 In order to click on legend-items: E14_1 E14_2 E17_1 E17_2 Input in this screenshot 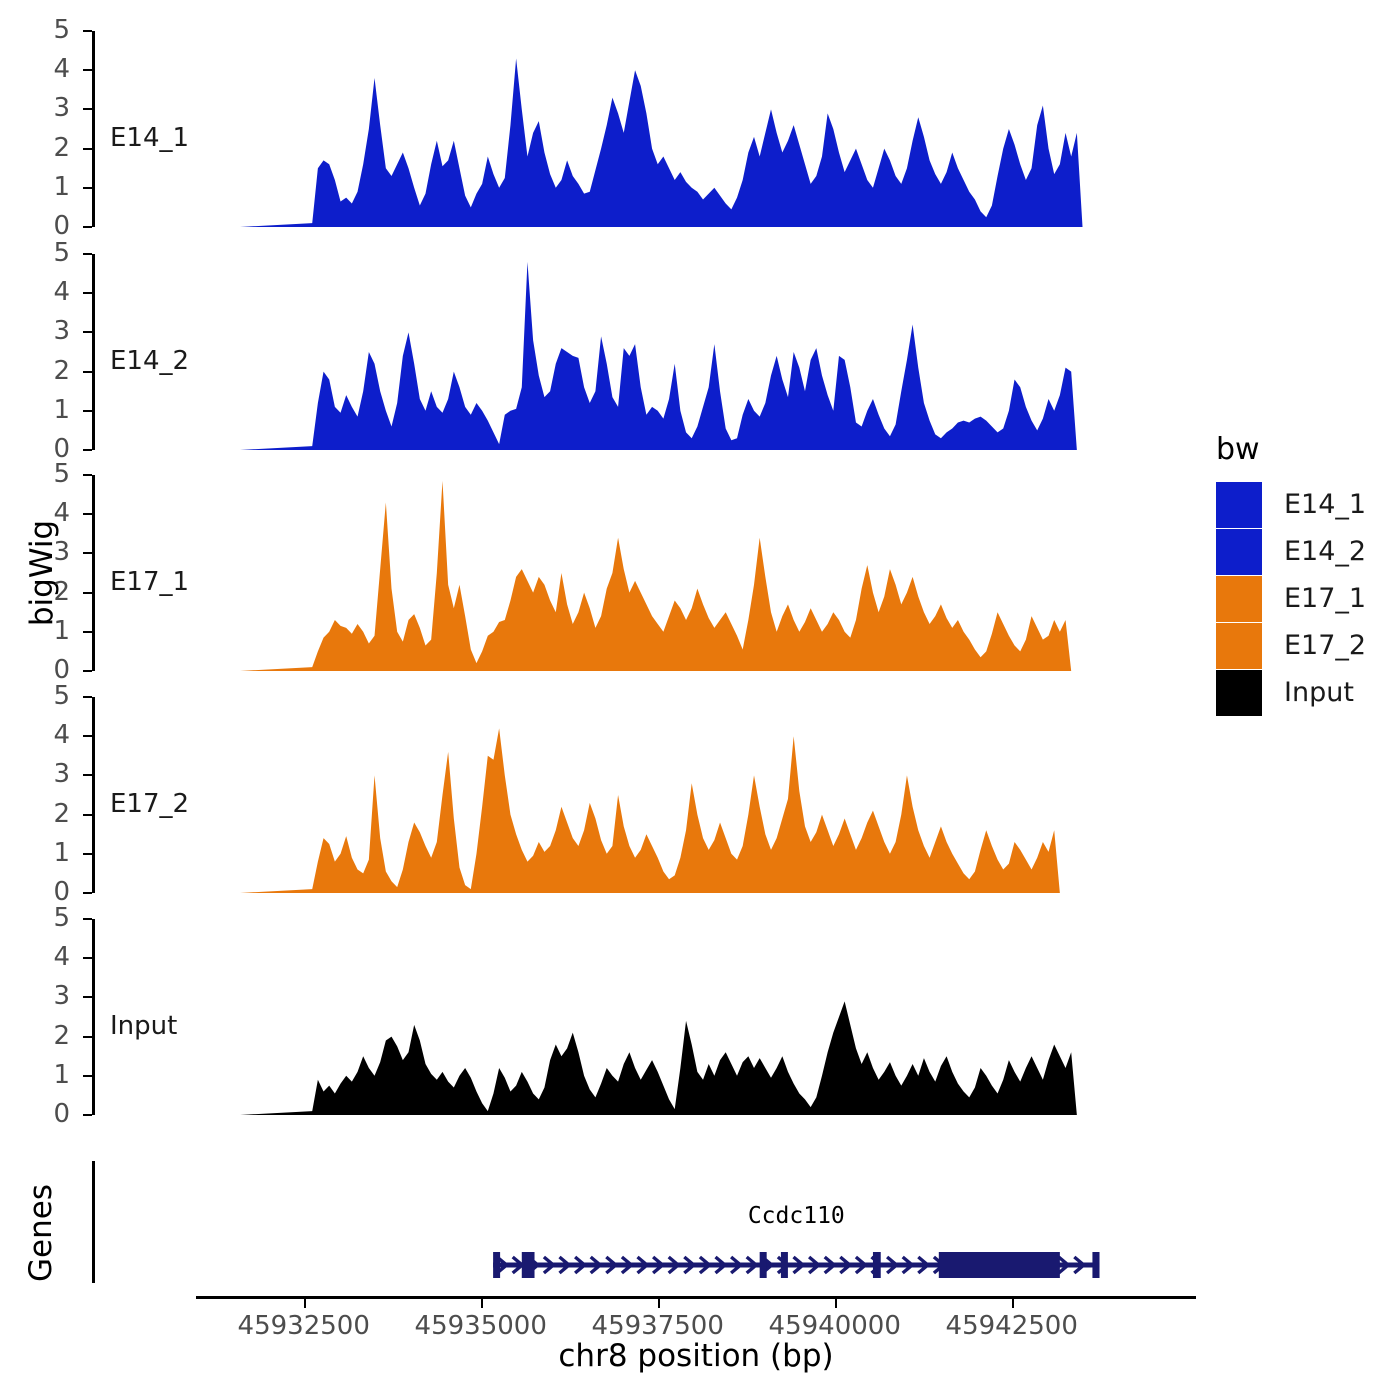, I will do `click(1291, 598)`.